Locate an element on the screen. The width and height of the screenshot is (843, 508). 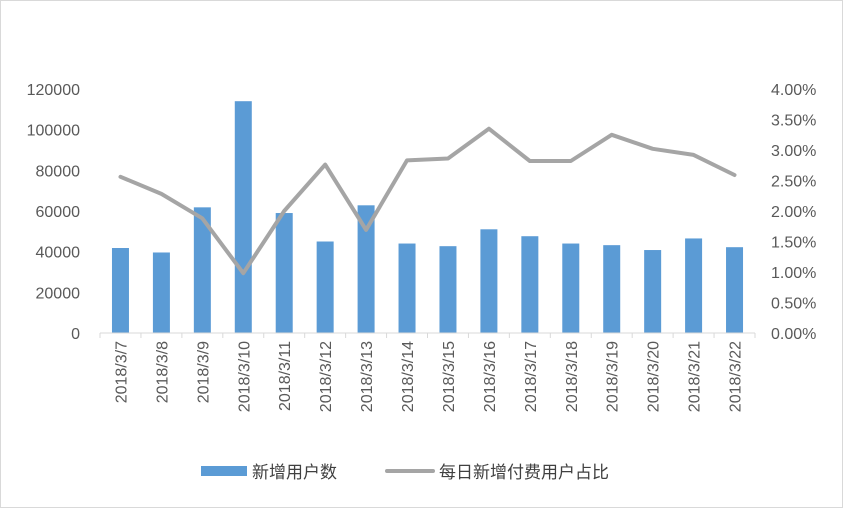
x-tick-label: 2018/3/15 is located at coordinates (449, 376).